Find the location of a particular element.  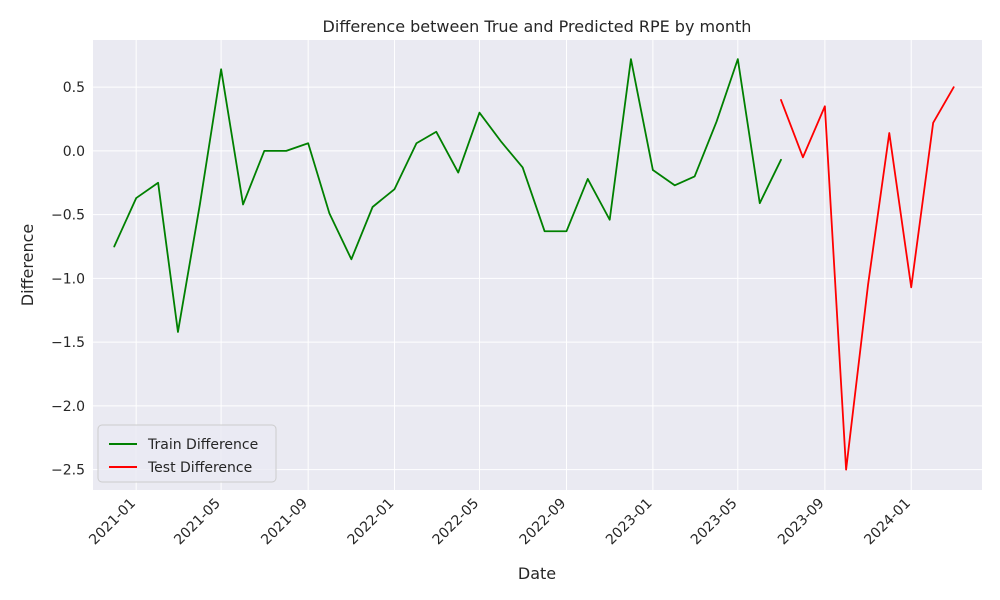

series-line-test is located at coordinates (867, 278).